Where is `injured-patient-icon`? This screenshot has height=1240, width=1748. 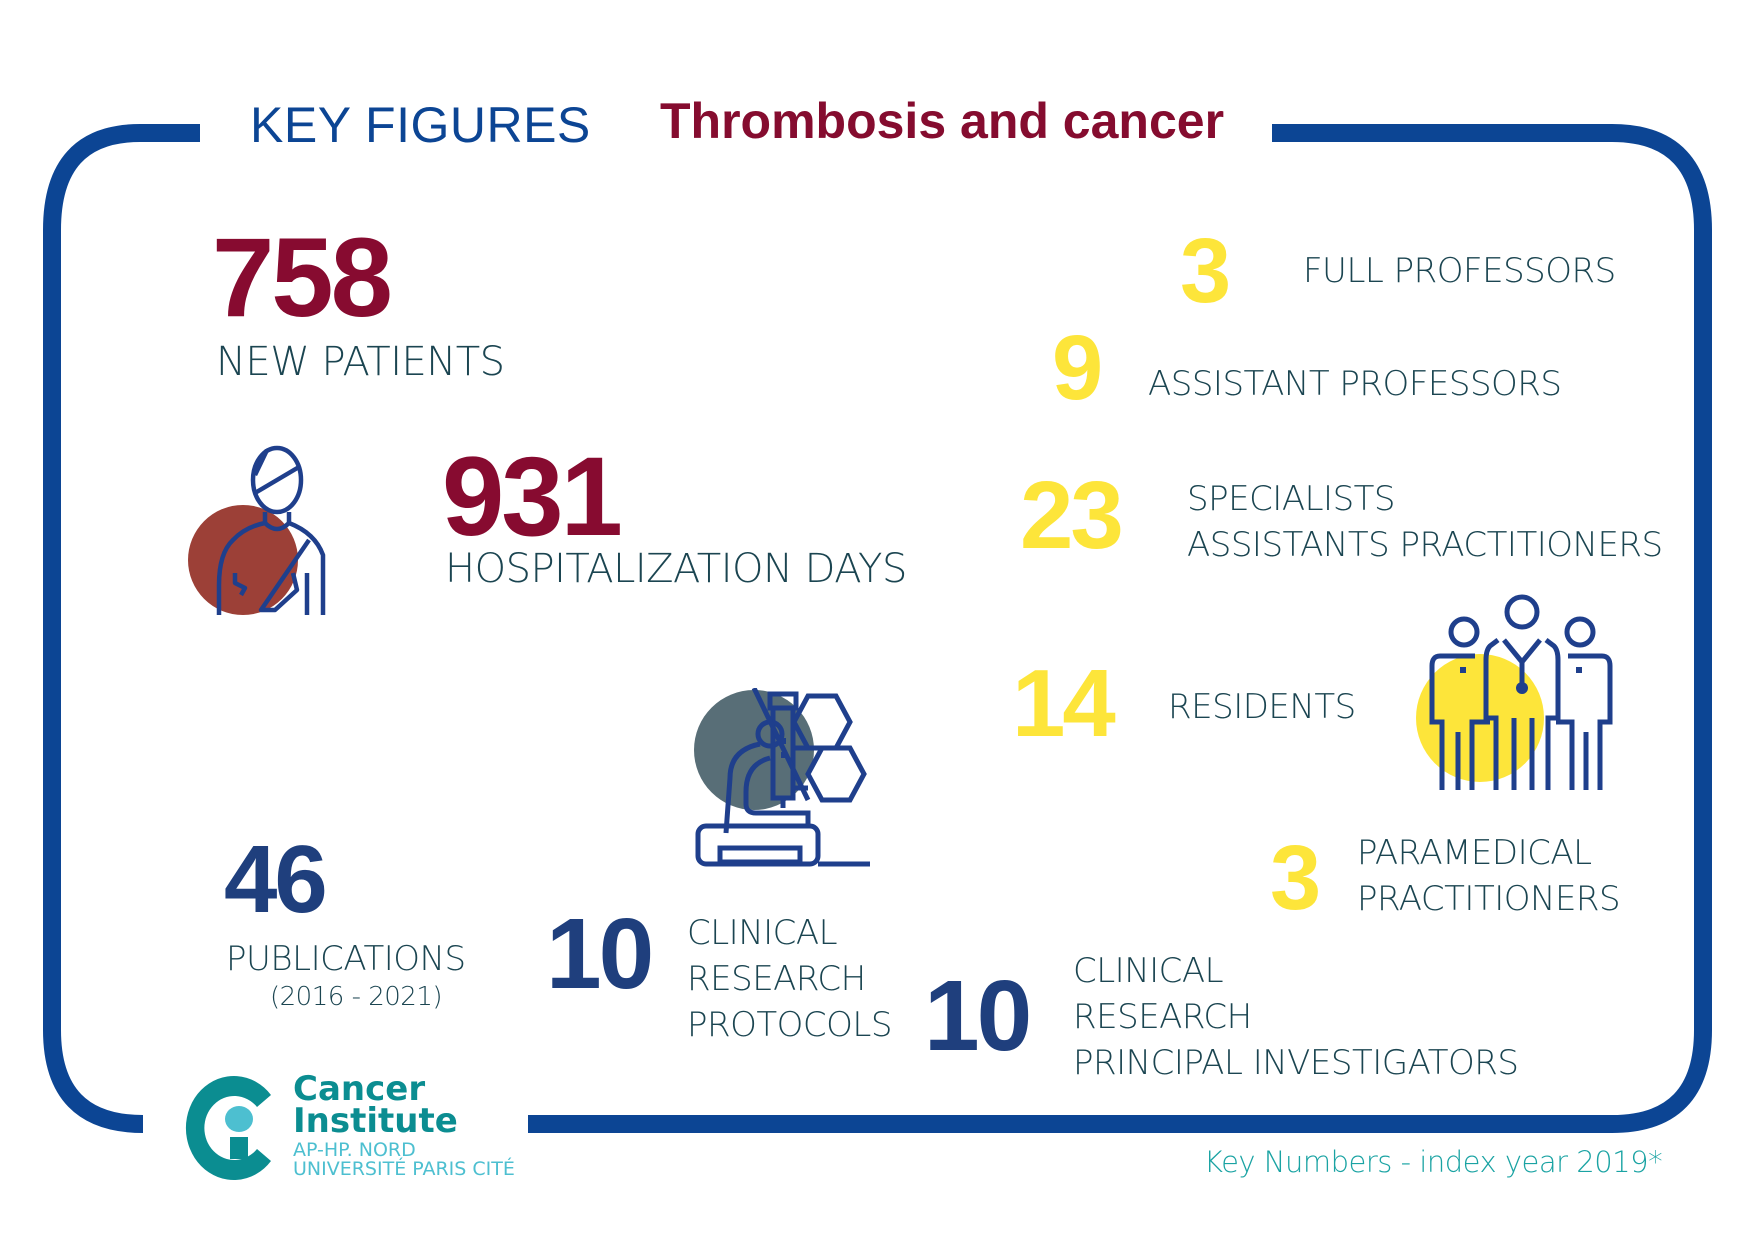
injured-patient-icon is located at coordinates (257, 530).